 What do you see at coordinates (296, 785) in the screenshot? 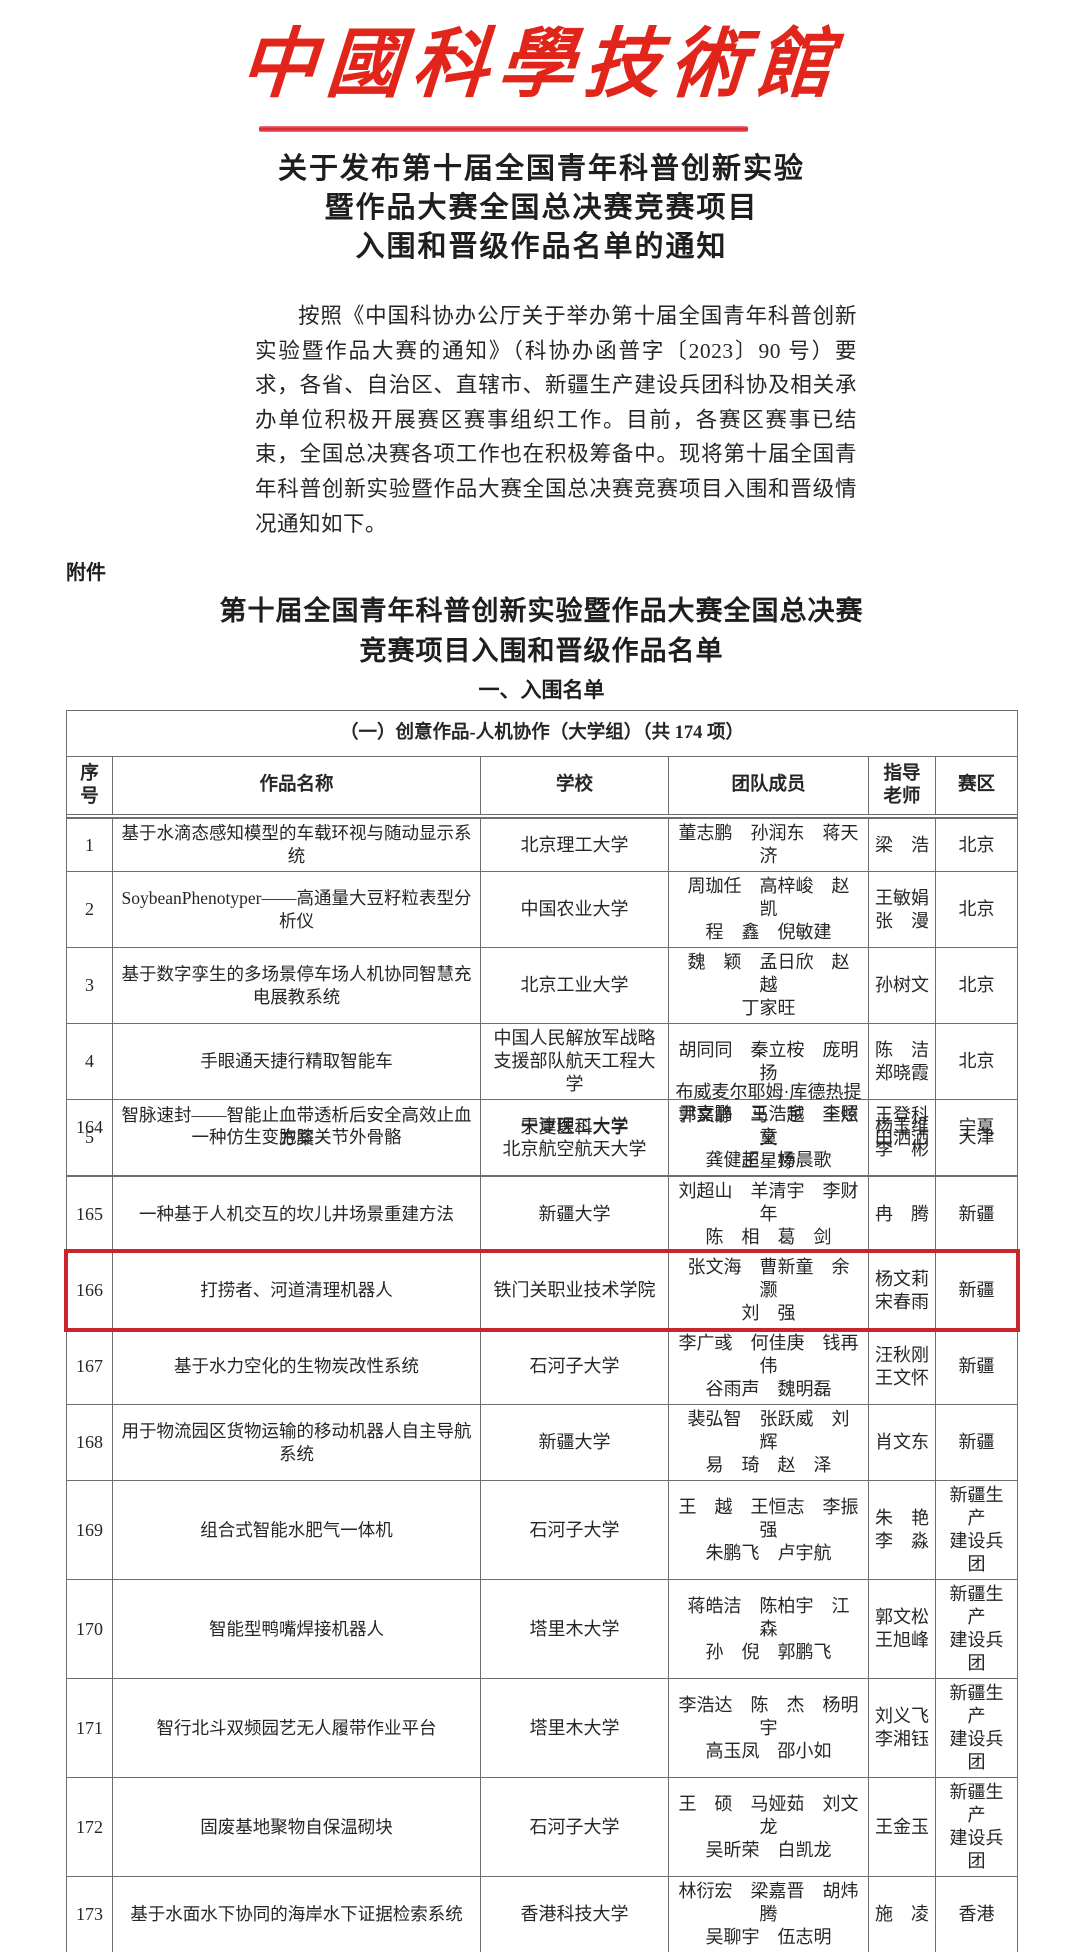
I see `col-work-title: 作品名称` at bounding box center [296, 785].